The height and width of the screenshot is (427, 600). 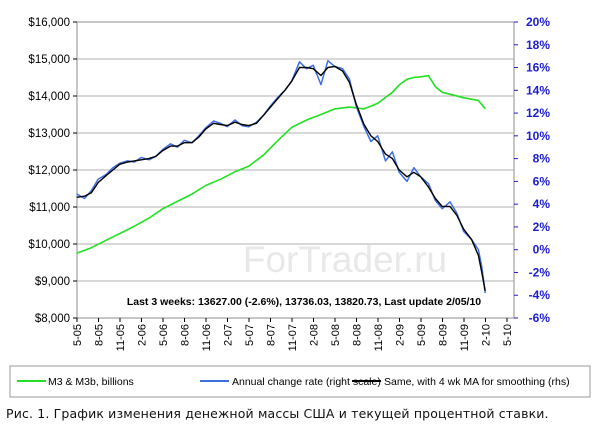 I want to click on right-tick-label: -4%, so click(x=540, y=295).